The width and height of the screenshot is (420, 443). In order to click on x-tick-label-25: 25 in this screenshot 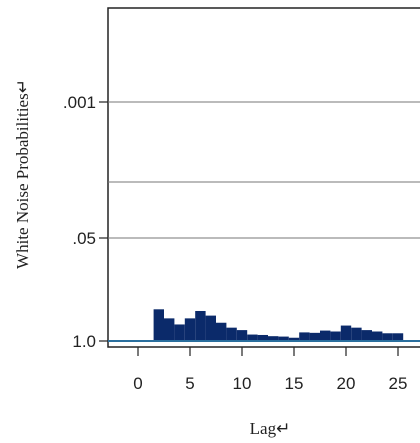, I will do `click(398, 383)`.